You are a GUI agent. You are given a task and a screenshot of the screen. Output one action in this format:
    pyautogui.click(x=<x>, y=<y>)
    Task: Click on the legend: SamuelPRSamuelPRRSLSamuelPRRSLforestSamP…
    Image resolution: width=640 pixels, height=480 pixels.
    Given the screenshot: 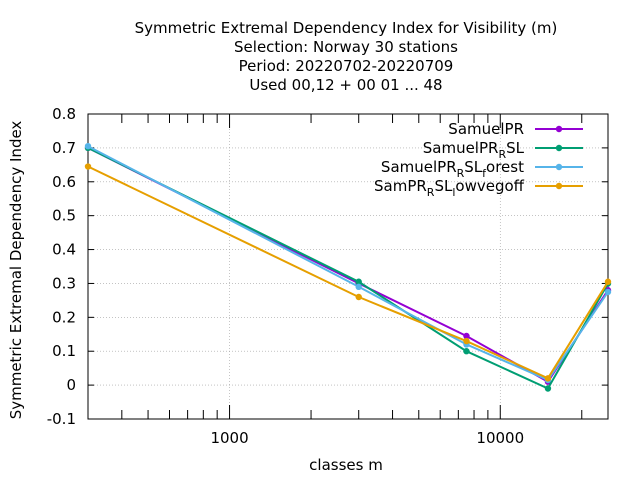 What is the action you would take?
    pyautogui.click(x=478, y=159)
    